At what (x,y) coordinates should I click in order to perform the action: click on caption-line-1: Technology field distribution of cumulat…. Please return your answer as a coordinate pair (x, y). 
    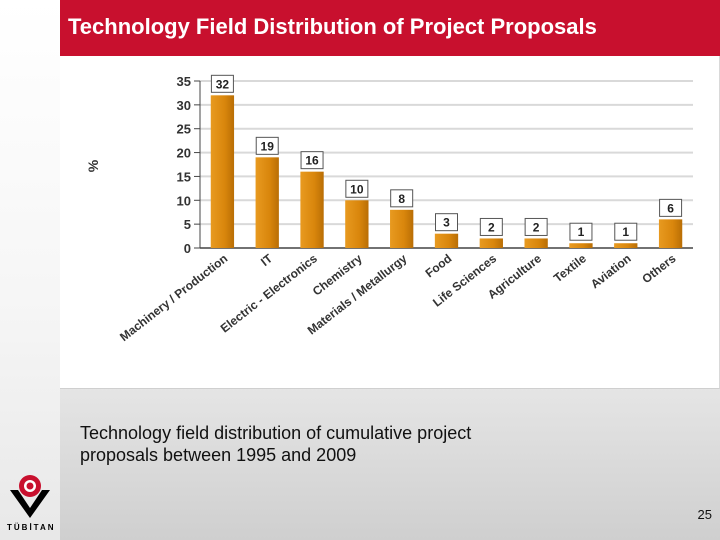
    Looking at the image, I should click on (276, 433).